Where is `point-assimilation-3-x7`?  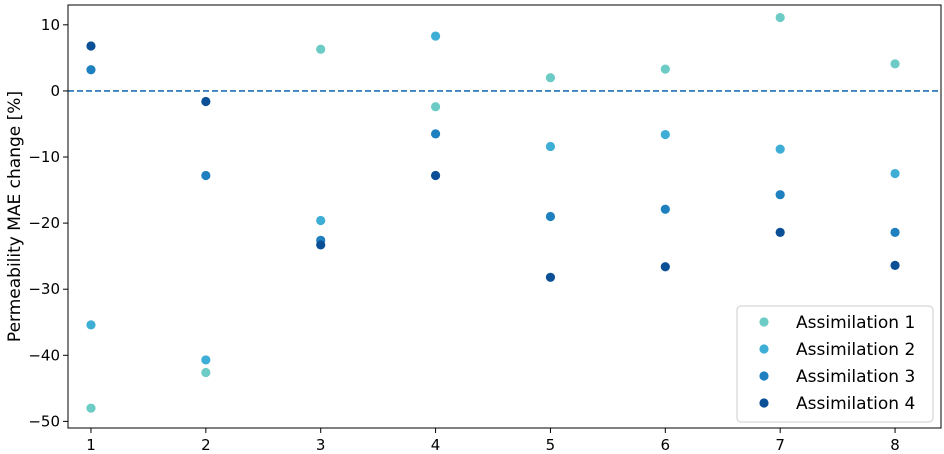 point-assimilation-3-x7 is located at coordinates (780, 195).